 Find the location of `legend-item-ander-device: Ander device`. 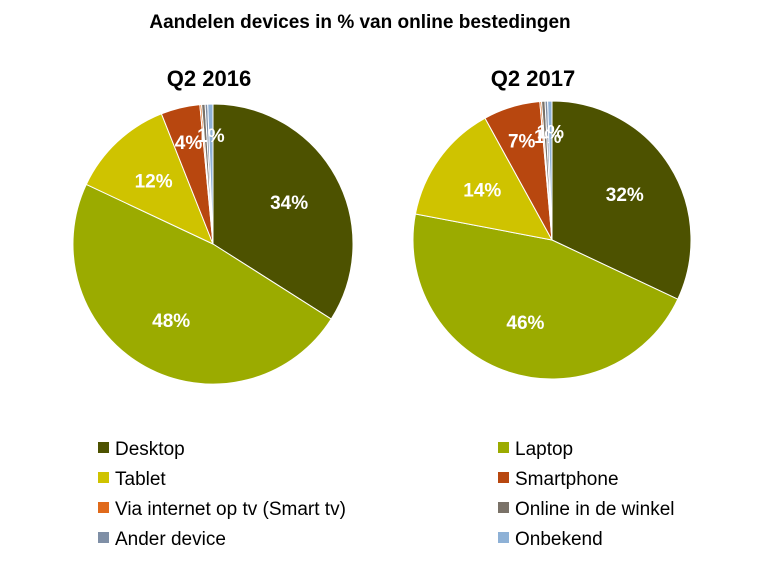

legend-item-ander-device: Ander device is located at coordinates (162, 539).